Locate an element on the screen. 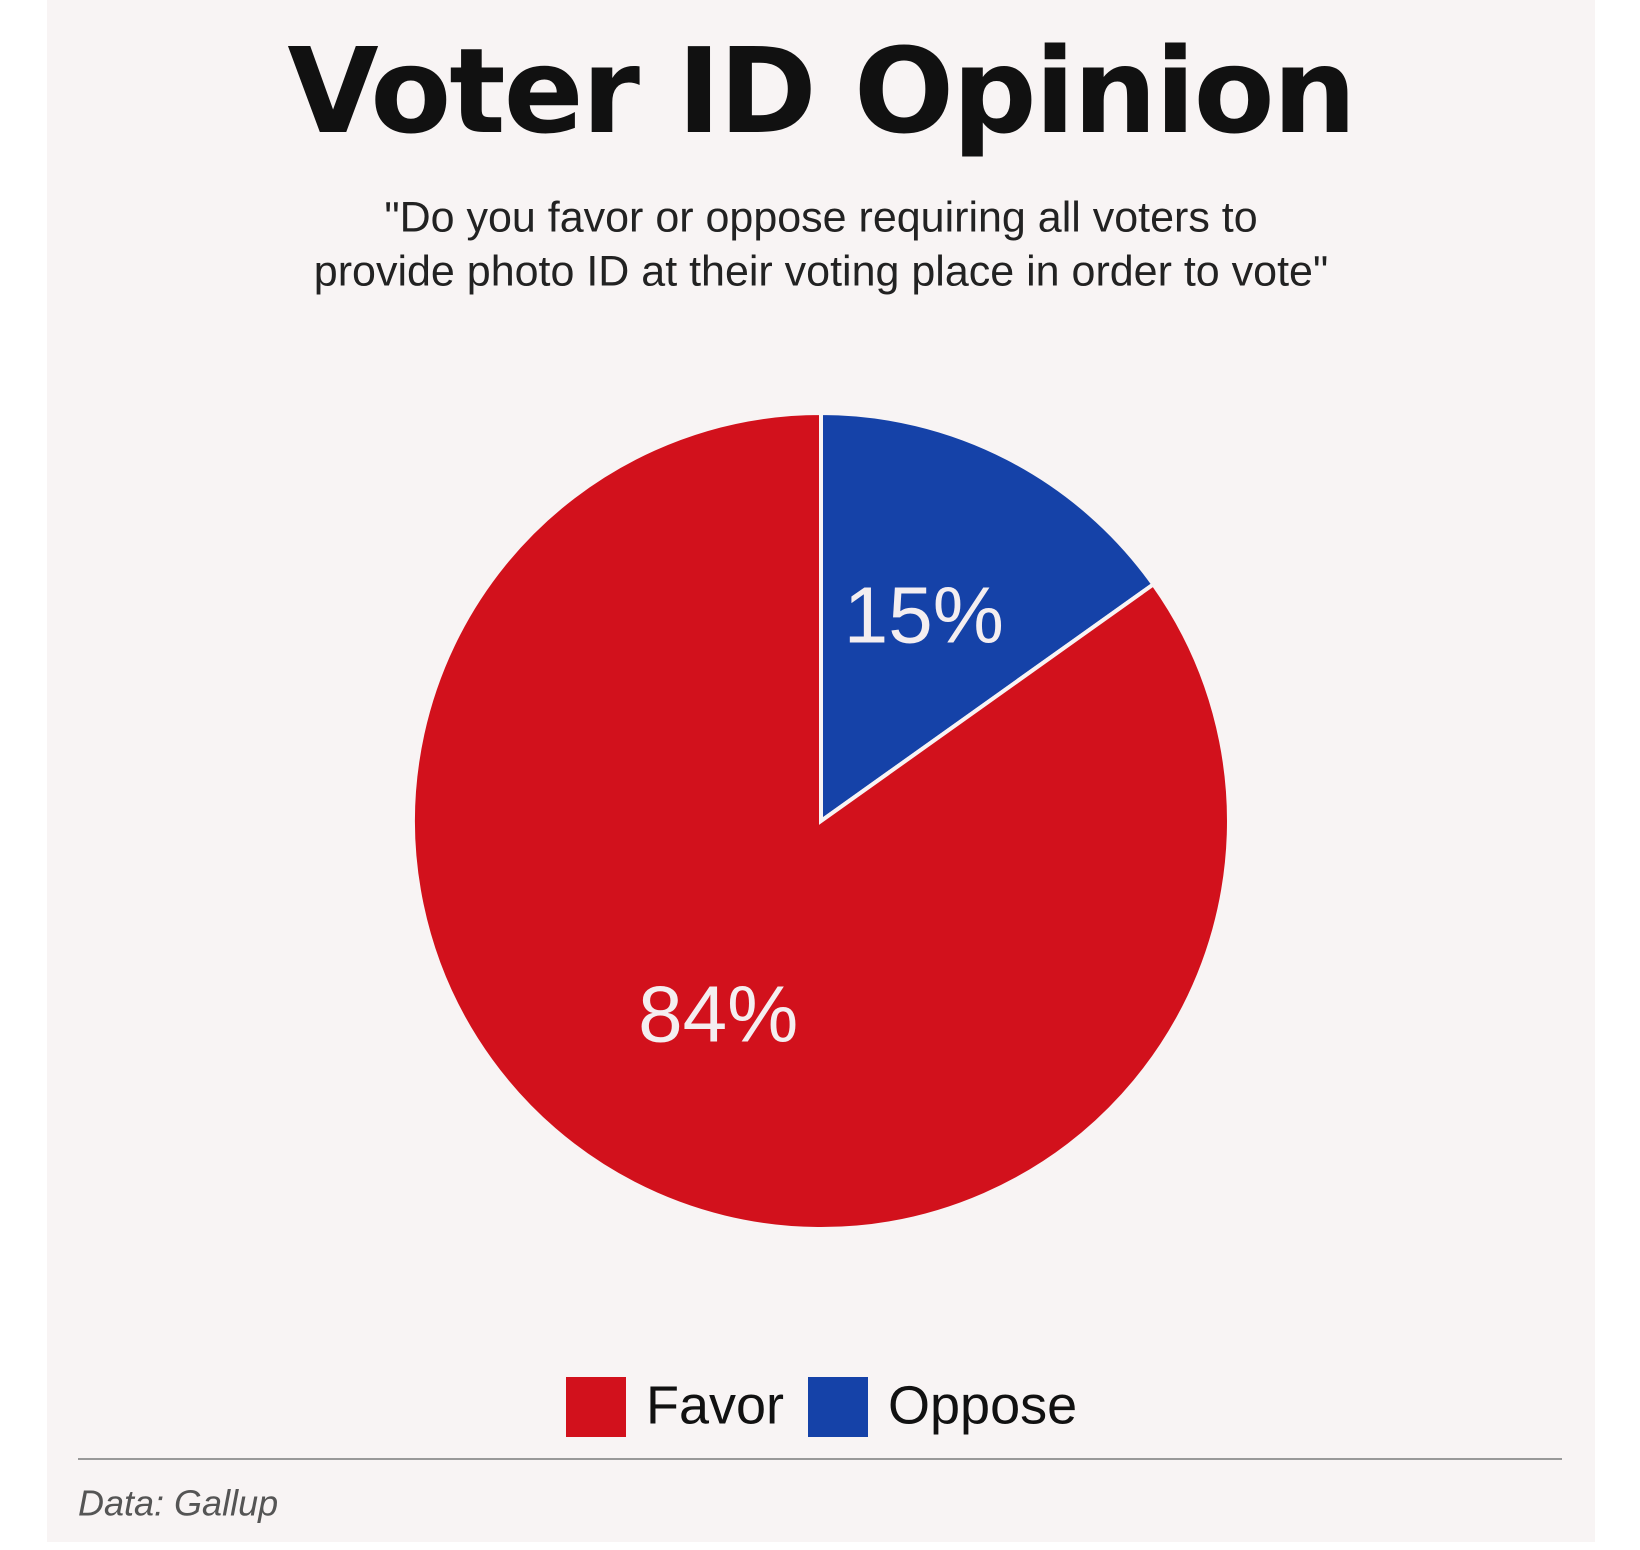 The height and width of the screenshot is (1550, 1640). legend-label: Favor is located at coordinates (715, 1405).